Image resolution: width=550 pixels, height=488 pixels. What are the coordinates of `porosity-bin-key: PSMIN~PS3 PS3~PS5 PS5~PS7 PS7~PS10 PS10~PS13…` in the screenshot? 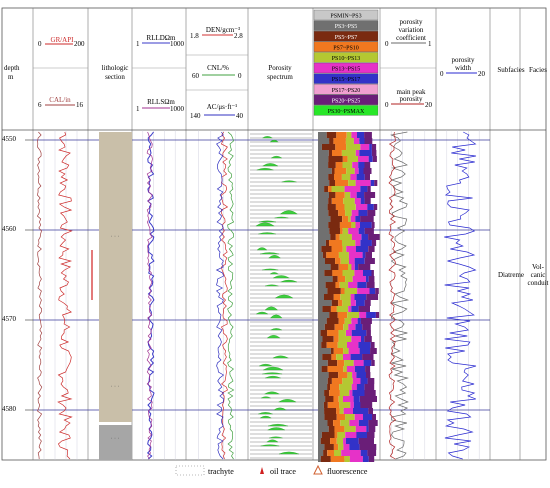 It's located at (346, 62).